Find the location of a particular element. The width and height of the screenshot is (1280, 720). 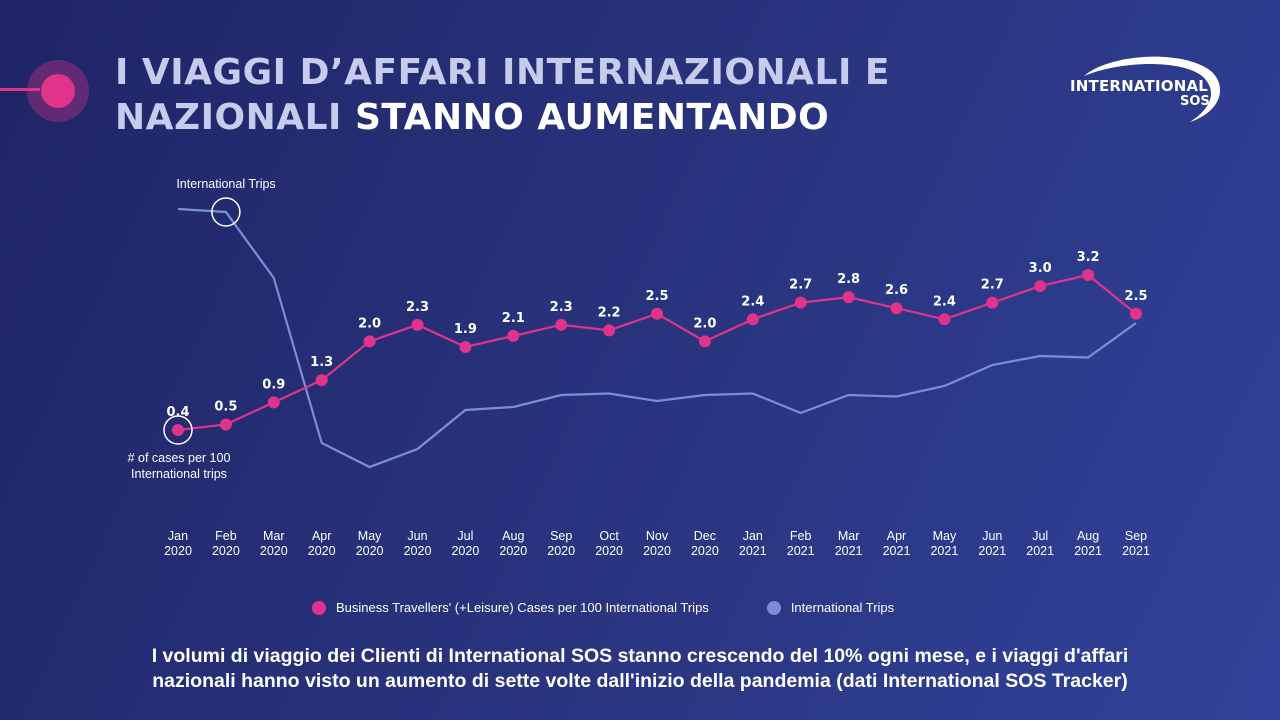

logo-line1: INTERNATIONAL is located at coordinates (1139, 86).